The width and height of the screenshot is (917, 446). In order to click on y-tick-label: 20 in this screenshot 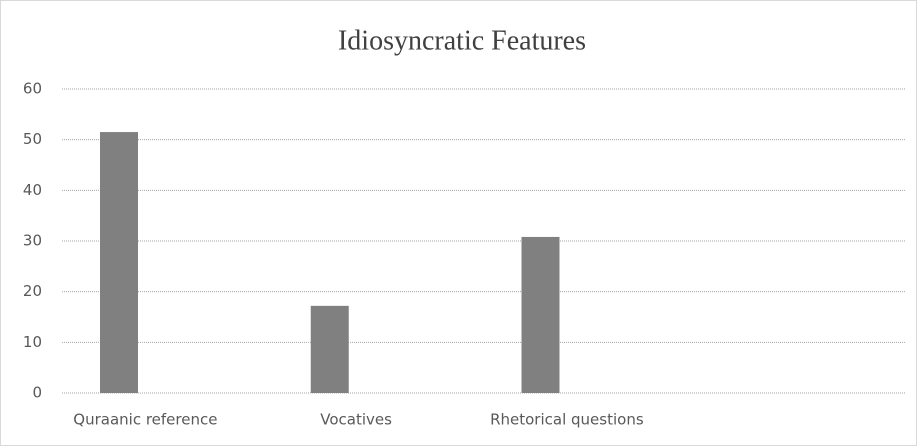, I will do `click(32, 291)`.